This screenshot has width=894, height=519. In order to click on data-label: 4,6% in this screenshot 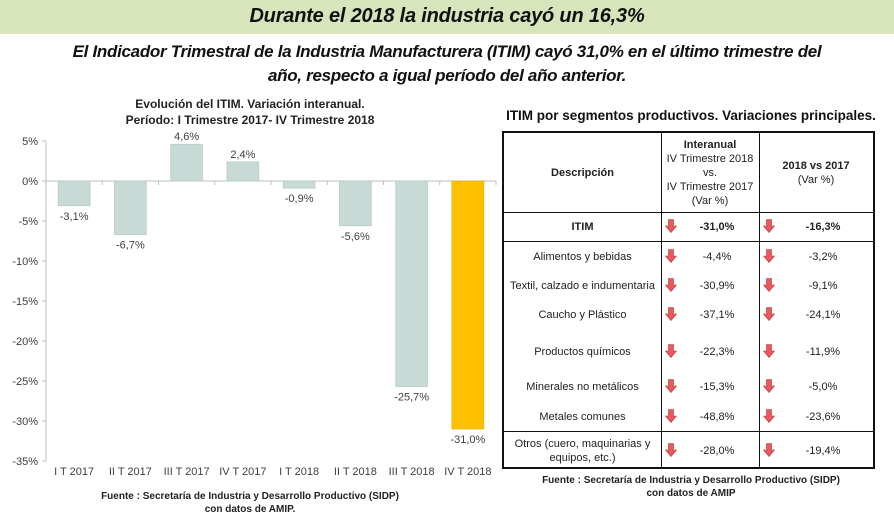, I will do `click(186, 137)`.